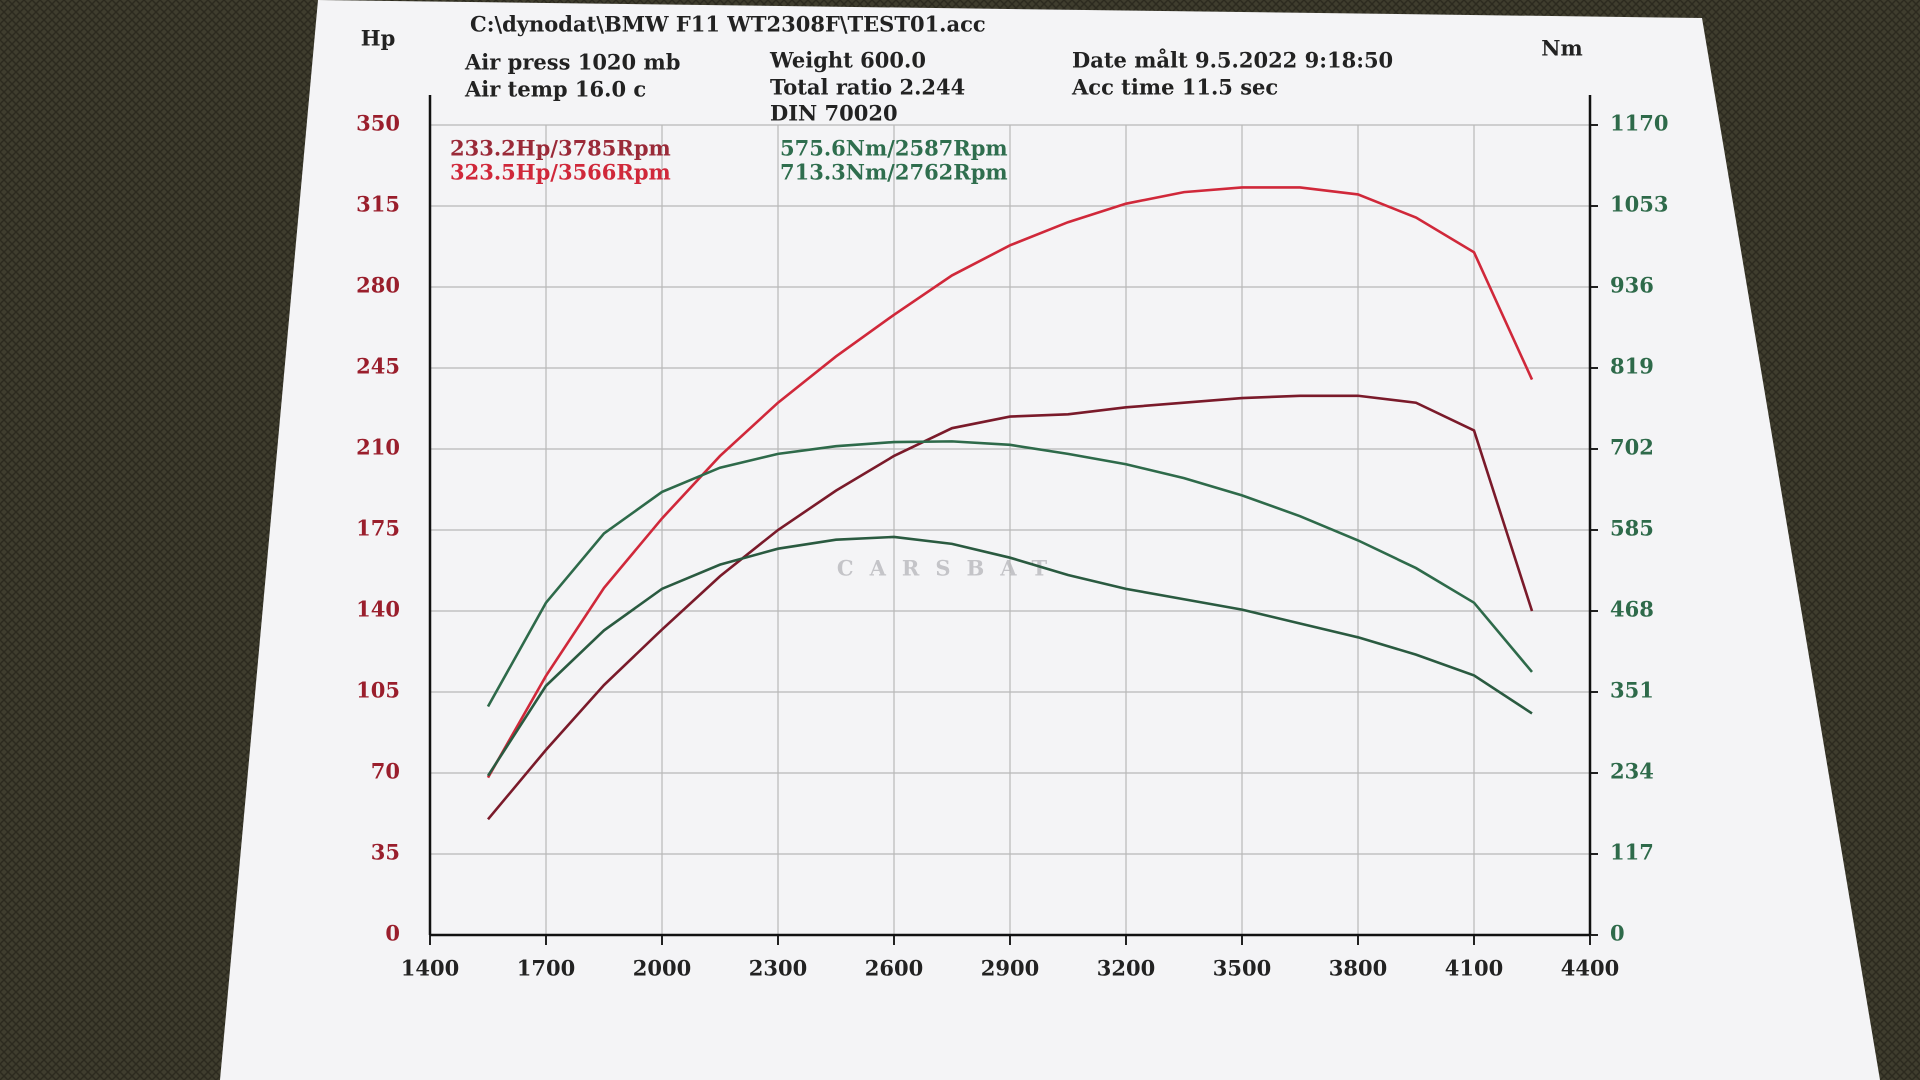 This screenshot has height=1080, width=1920. Describe the element at coordinates (834, 113) in the screenshot. I see `info: DIN 70020` at that location.